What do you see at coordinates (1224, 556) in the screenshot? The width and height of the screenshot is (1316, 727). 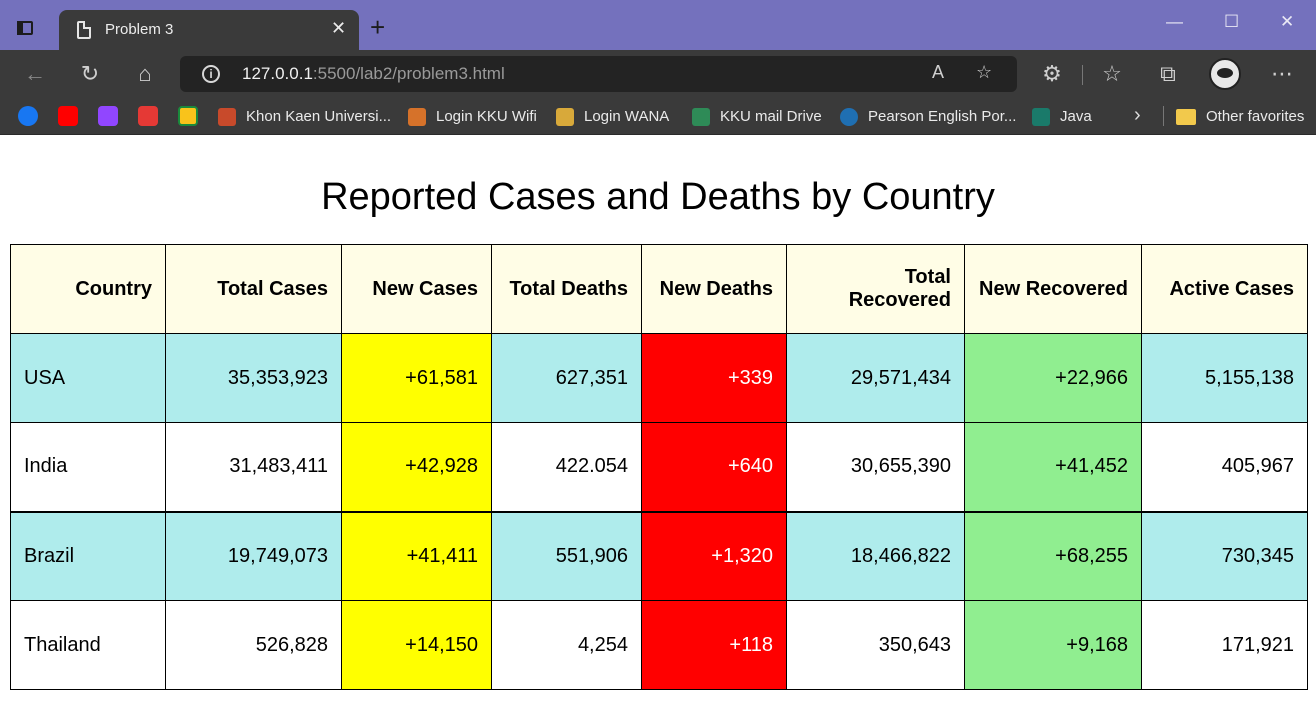 I see `cell-active-cases: 730,345` at bounding box center [1224, 556].